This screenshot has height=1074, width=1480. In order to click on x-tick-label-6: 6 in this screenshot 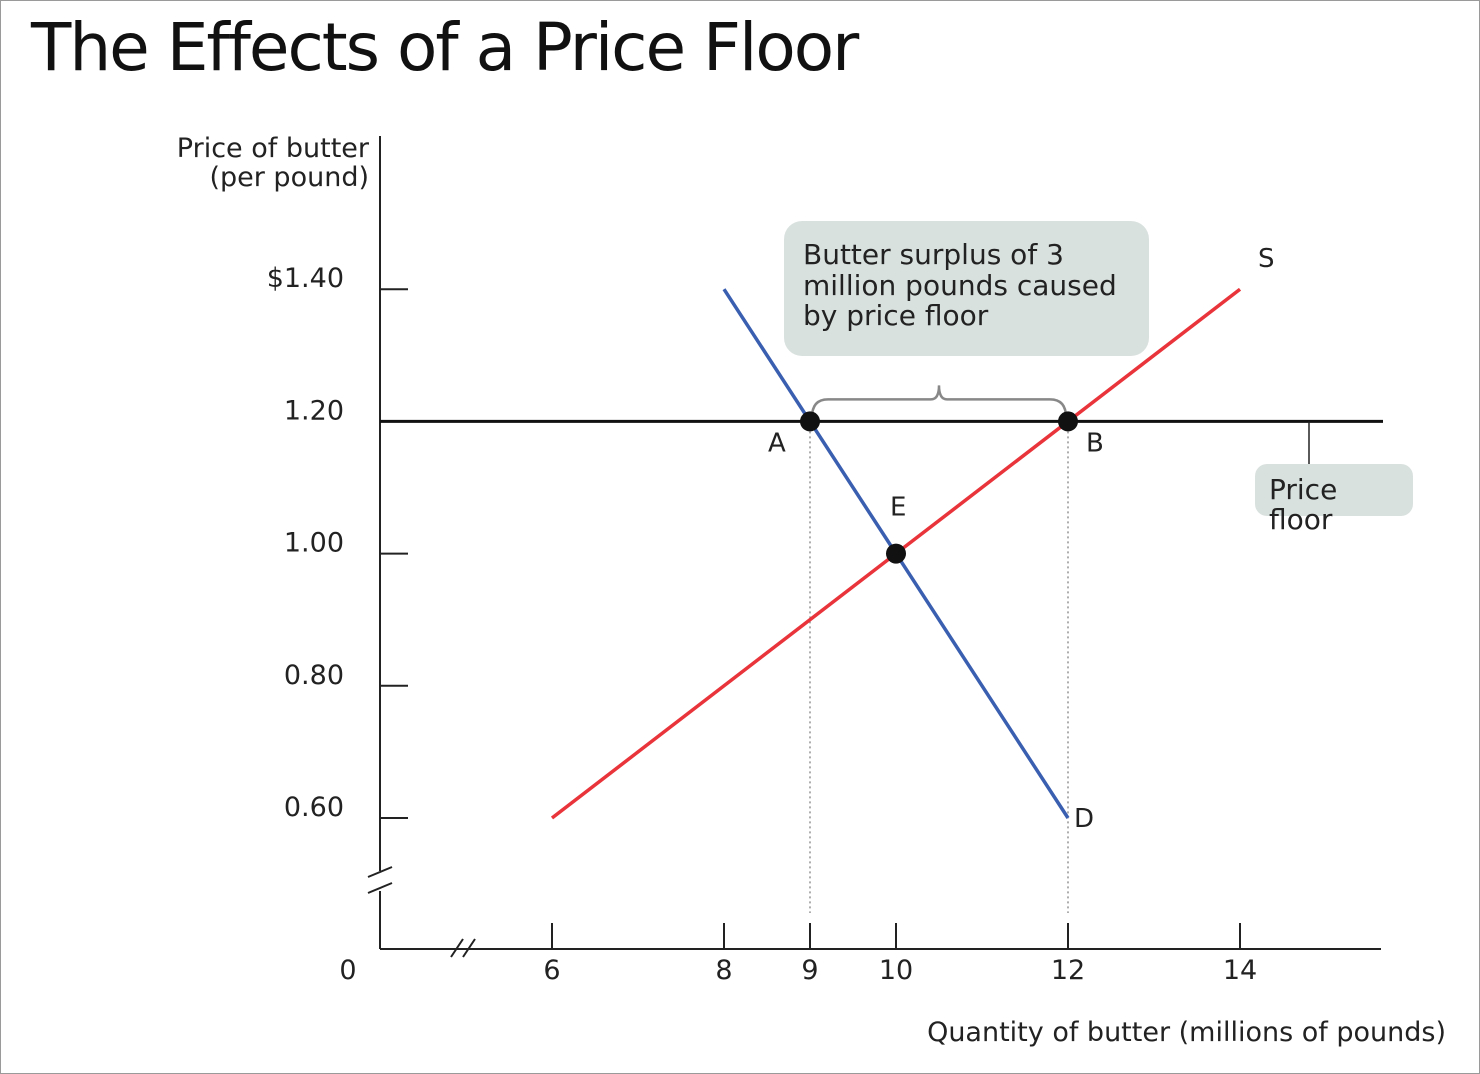, I will do `click(551, 970)`.